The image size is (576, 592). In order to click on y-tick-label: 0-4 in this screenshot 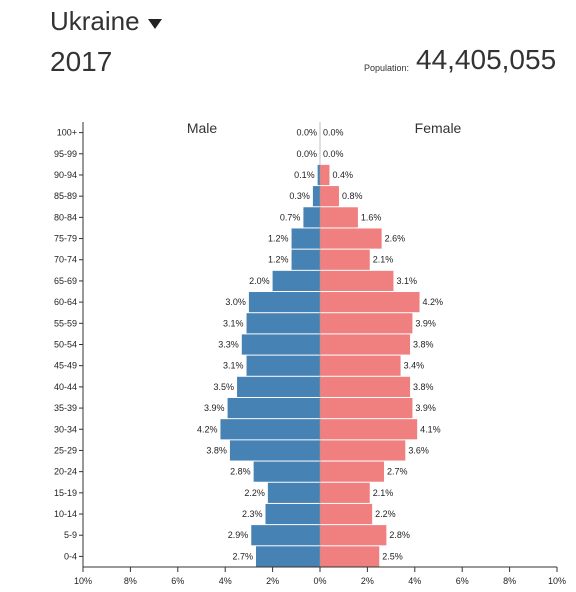, I will do `click(70, 556)`.